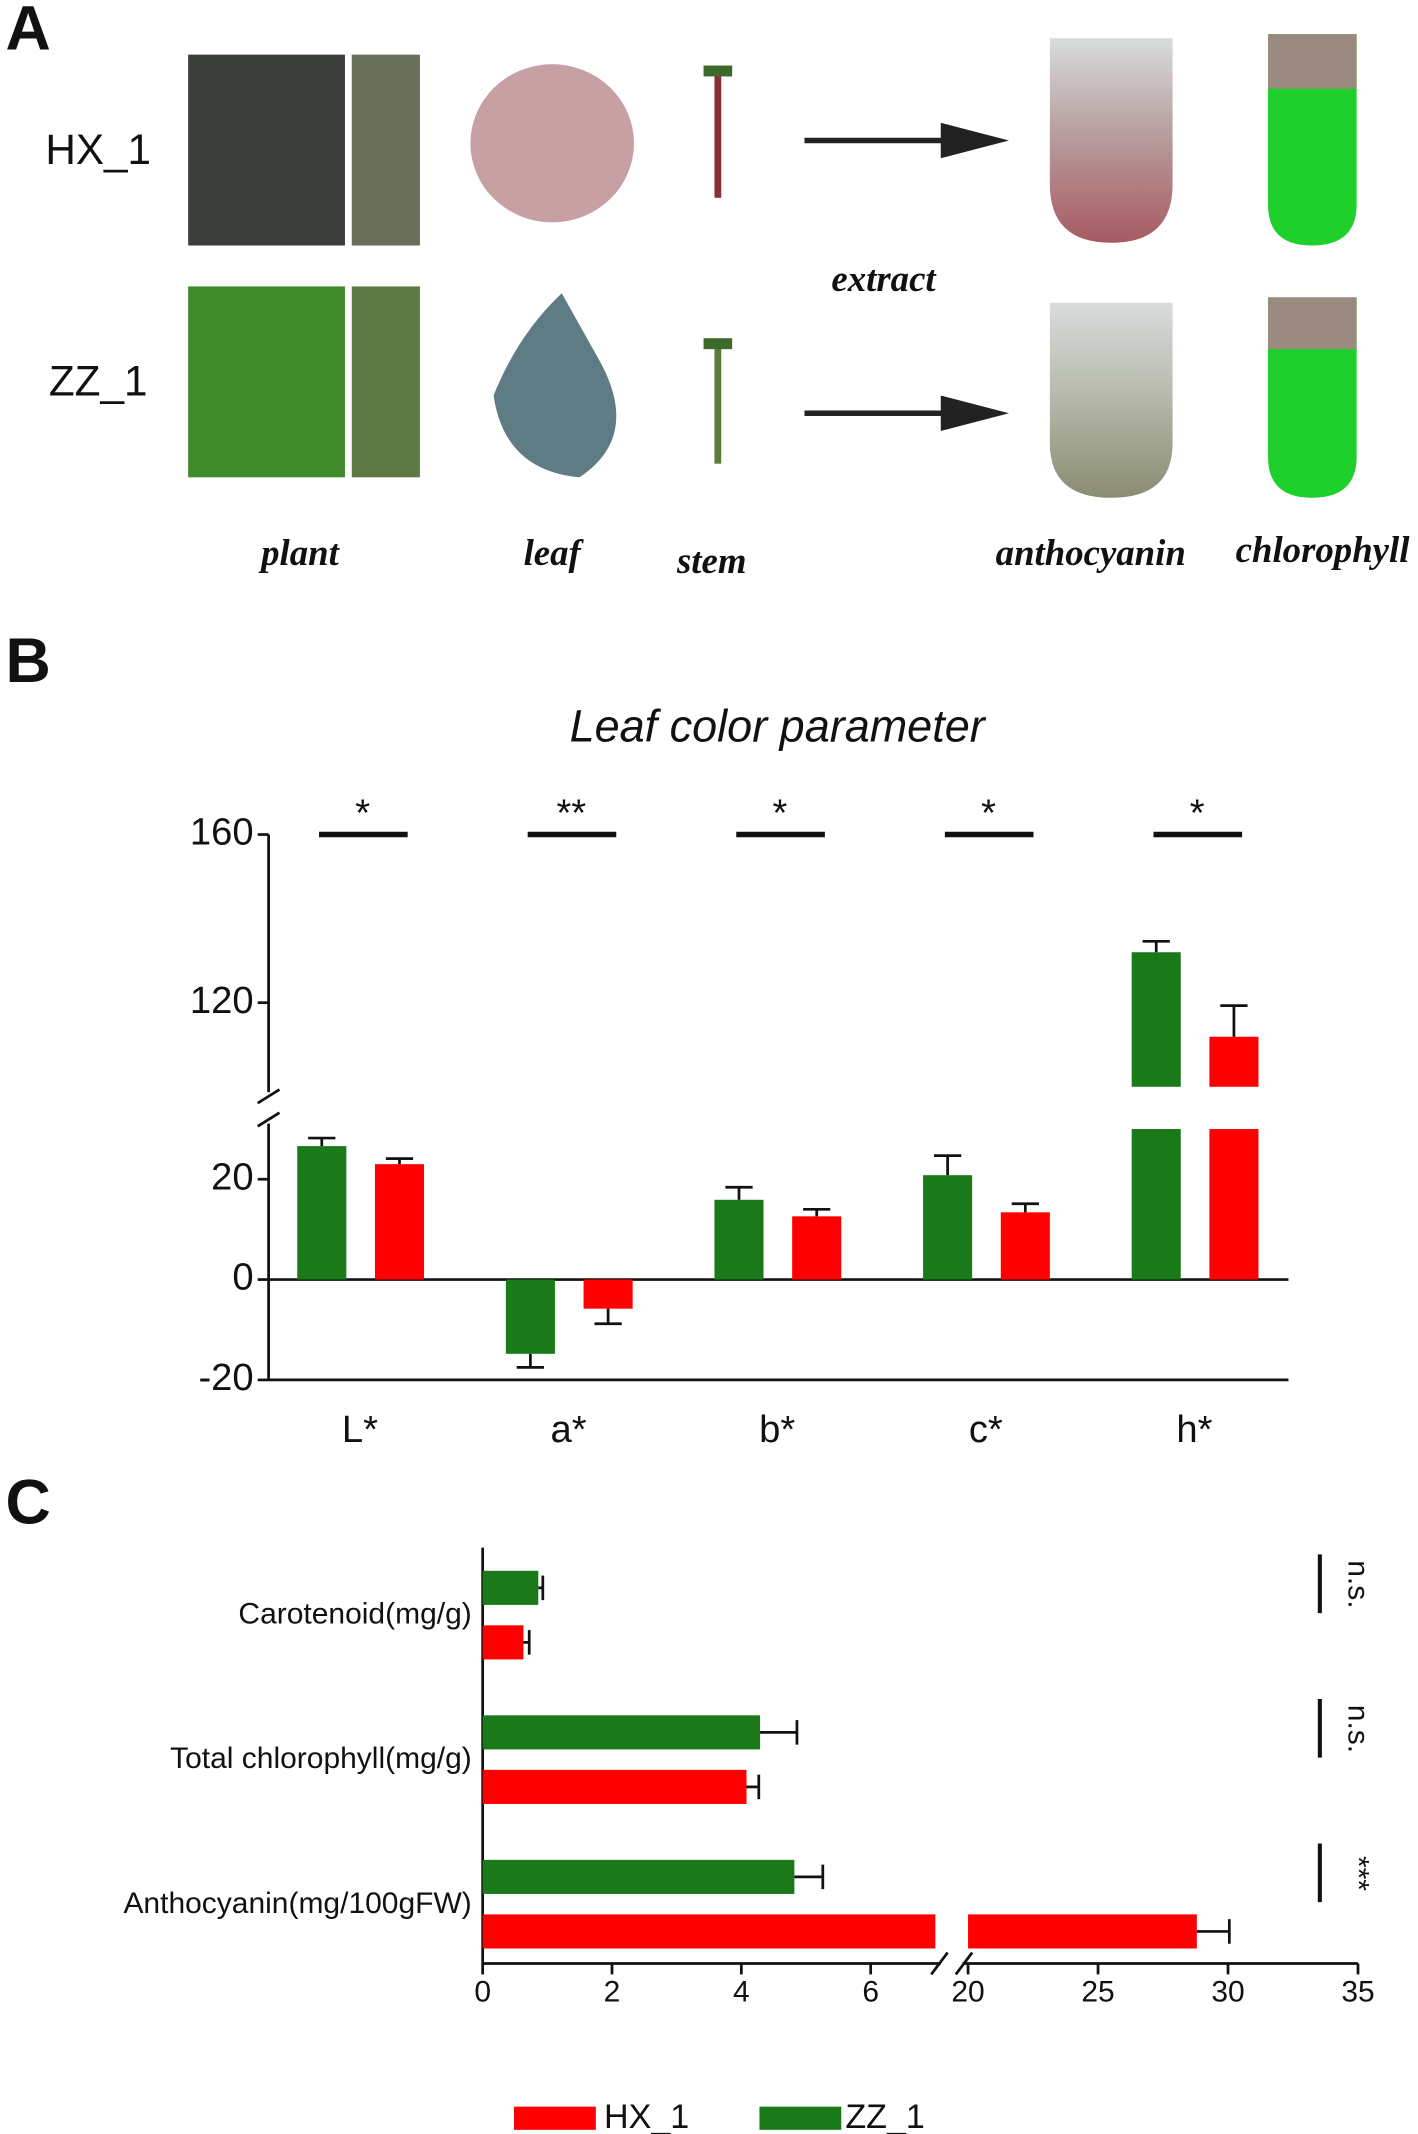 This screenshot has width=1418, height=2134. Describe the element at coordinates (222, 1000) in the screenshot. I see `y-tick-label: 120` at that location.